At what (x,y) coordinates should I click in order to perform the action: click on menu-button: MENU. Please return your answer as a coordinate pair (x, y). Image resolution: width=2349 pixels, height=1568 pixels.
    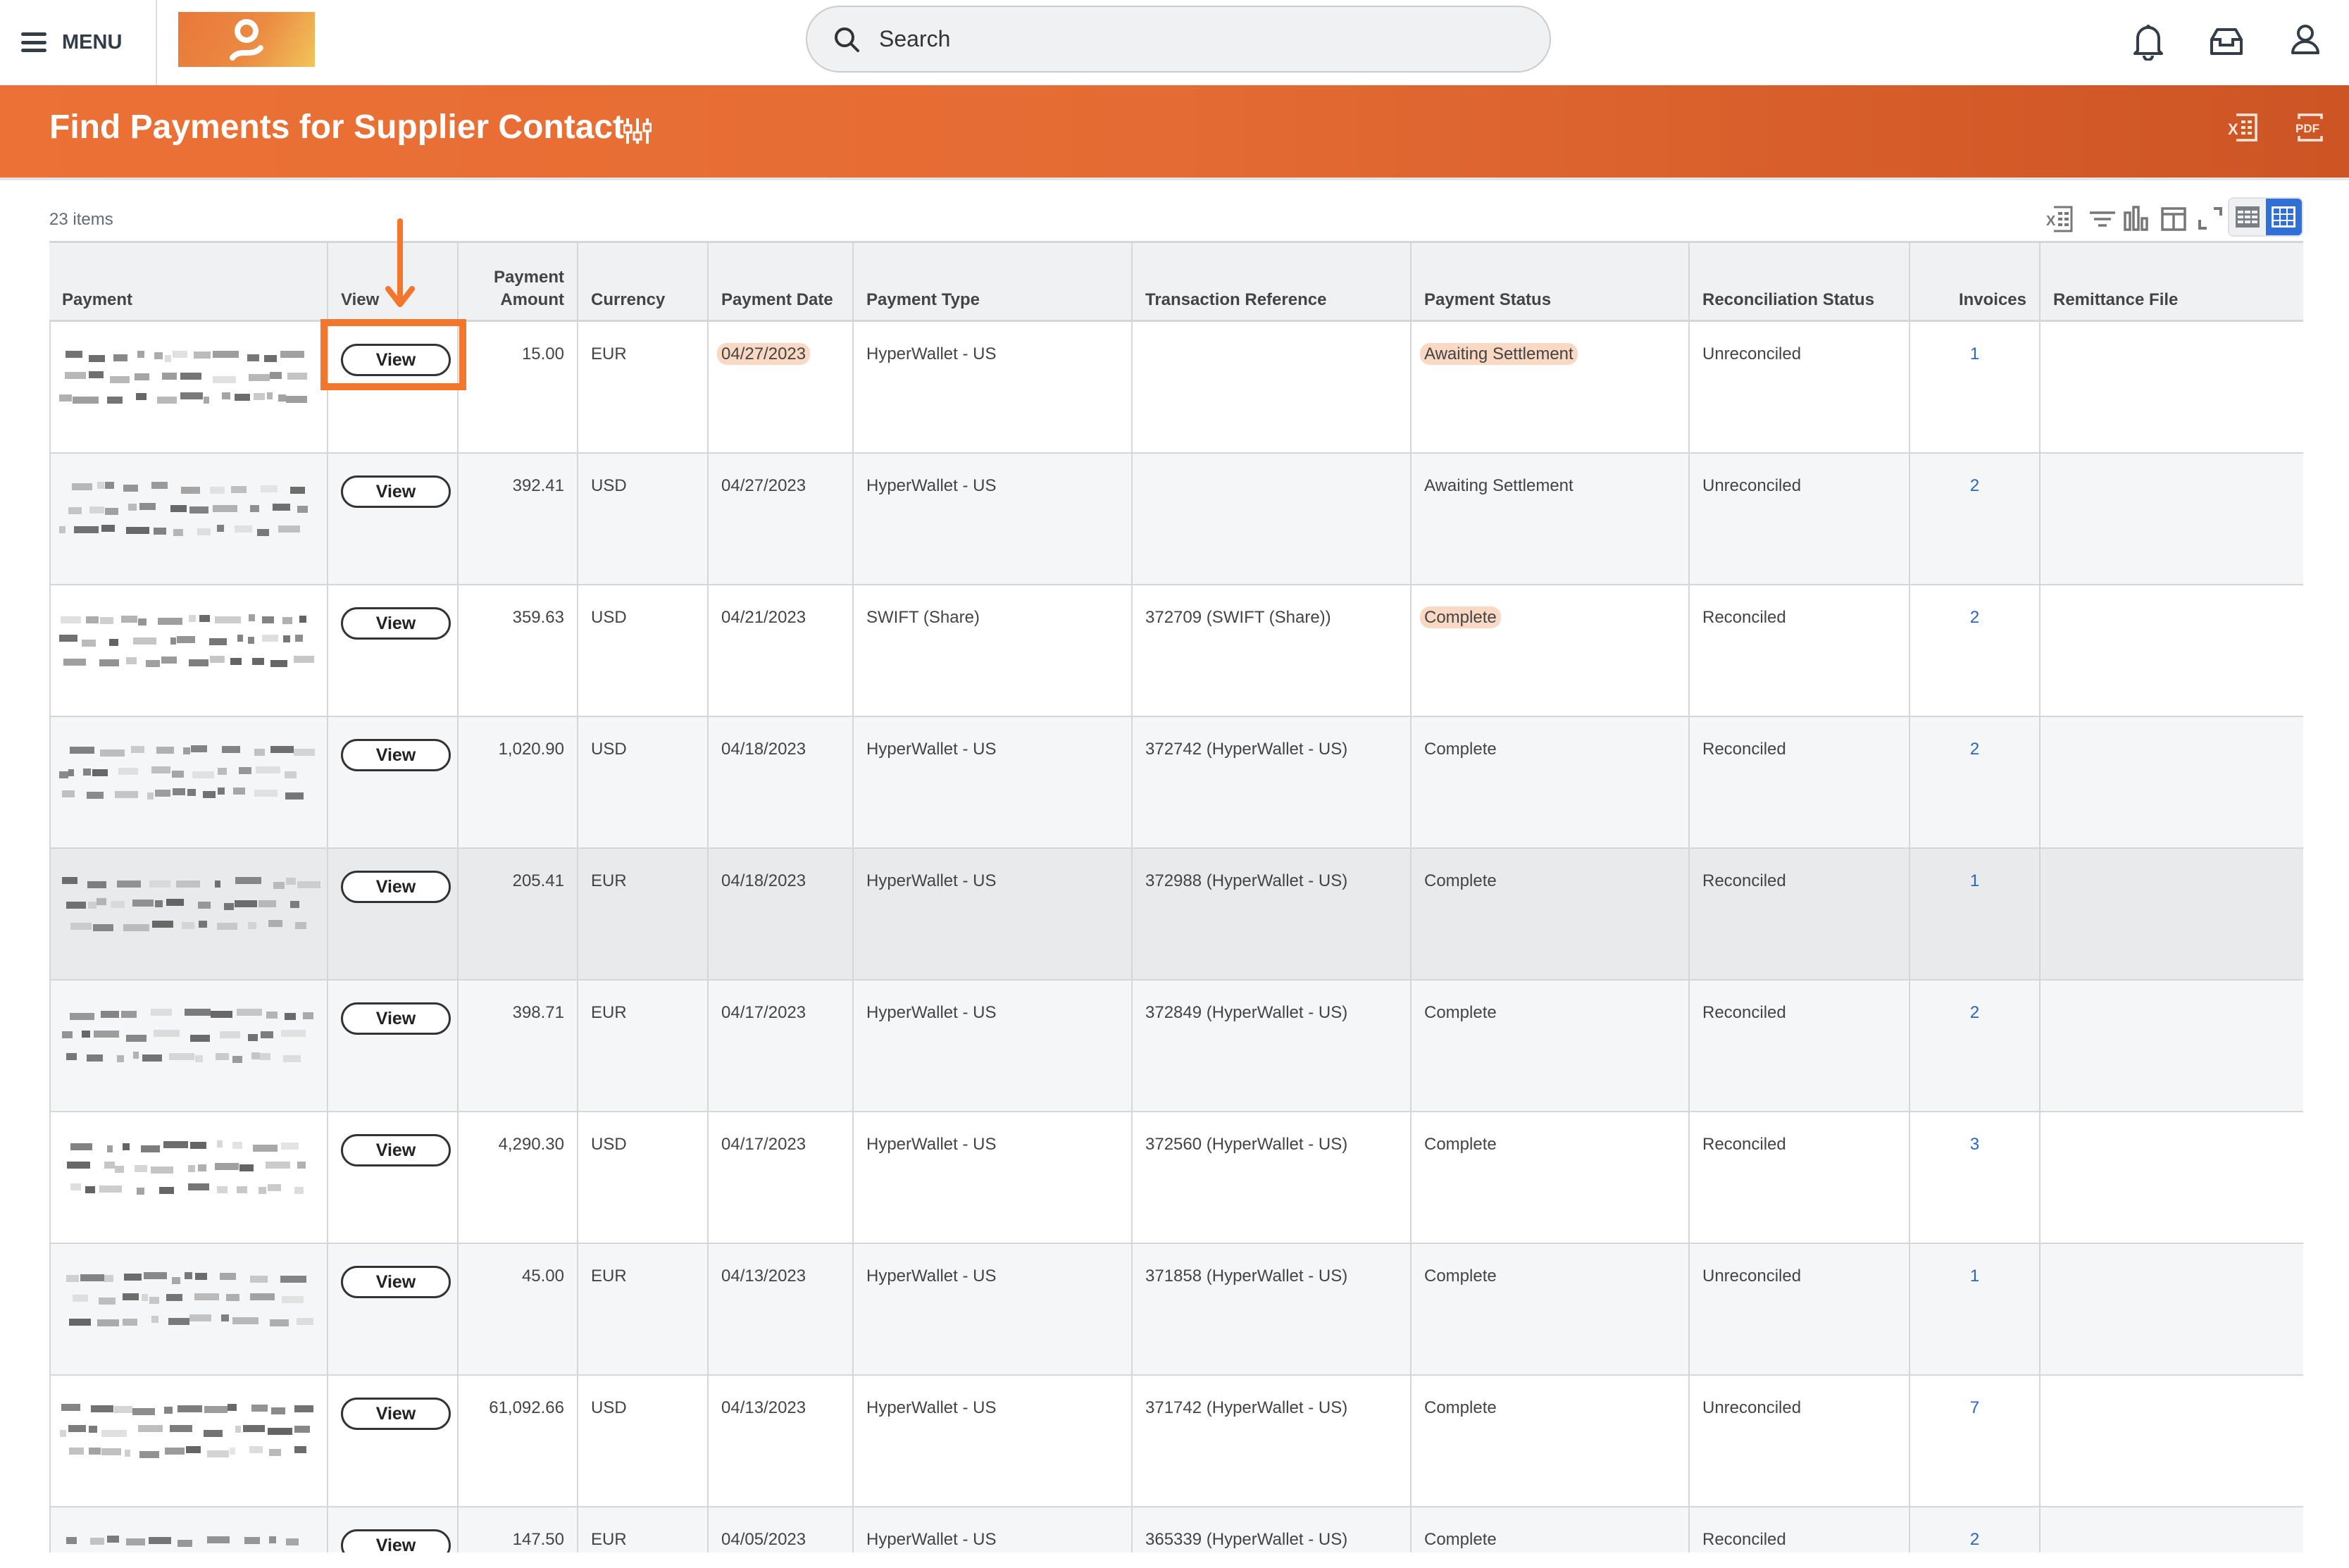
    Looking at the image, I should click on (72, 42).